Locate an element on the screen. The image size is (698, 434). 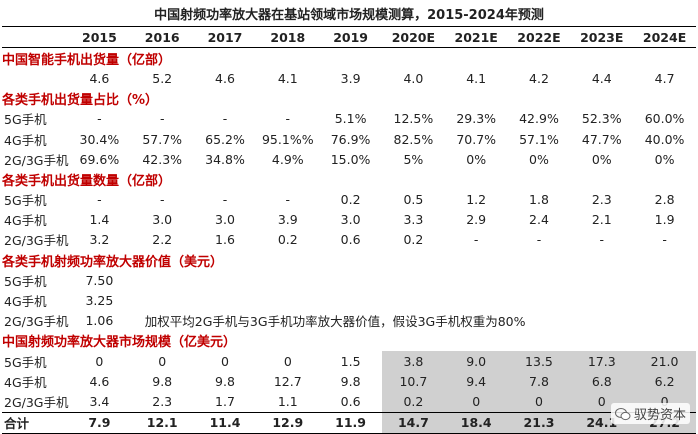
header-cell: 2015 is located at coordinates (99, 37).